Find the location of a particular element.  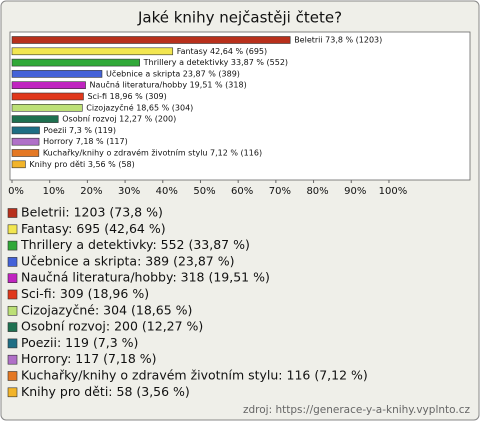

x-tick-label: 90% is located at coordinates (355, 191).